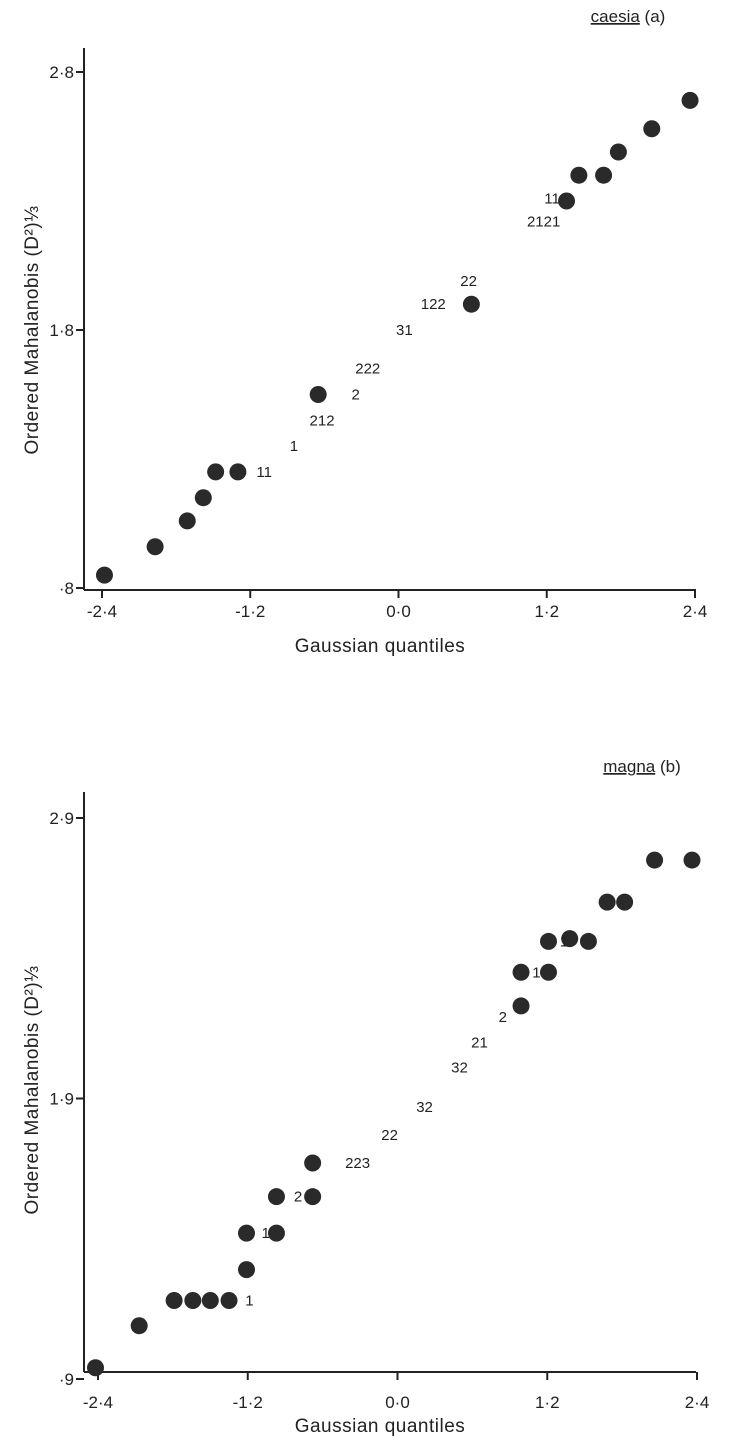 The width and height of the screenshot is (733, 1441). I want to click on panel-letter: (a), so click(653, 16).